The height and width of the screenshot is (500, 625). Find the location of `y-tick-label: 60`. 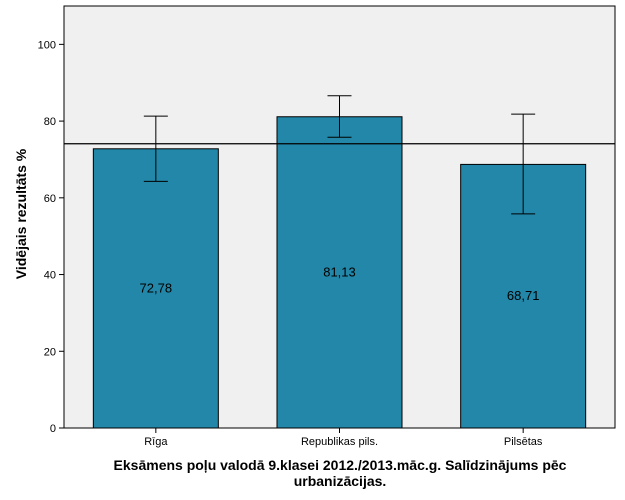

y-tick-label: 60 is located at coordinates (50, 199).